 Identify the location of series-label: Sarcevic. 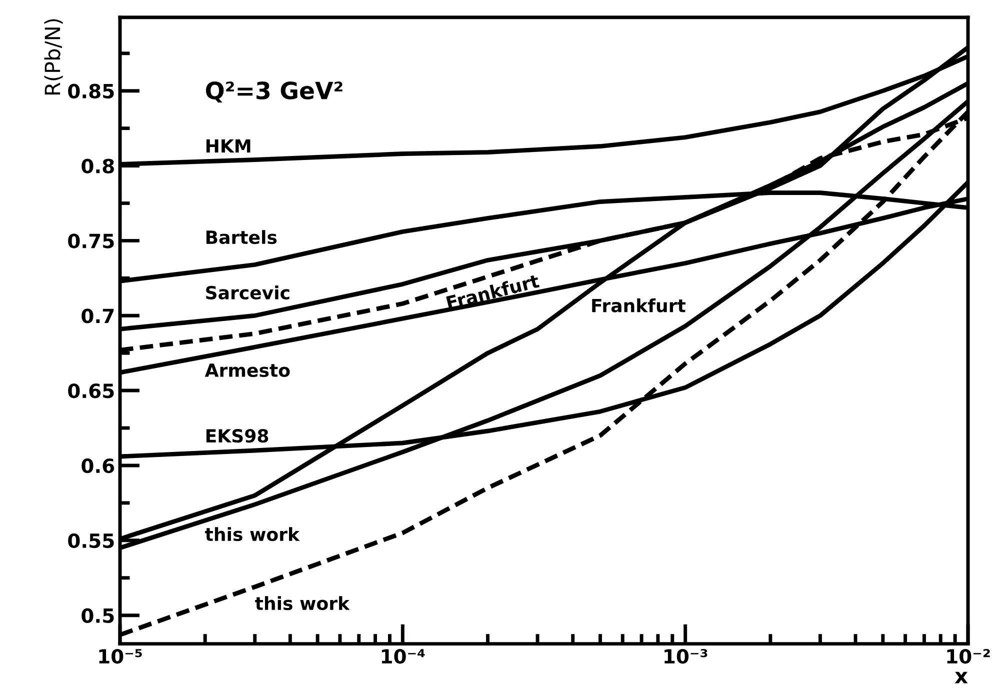
(248, 292).